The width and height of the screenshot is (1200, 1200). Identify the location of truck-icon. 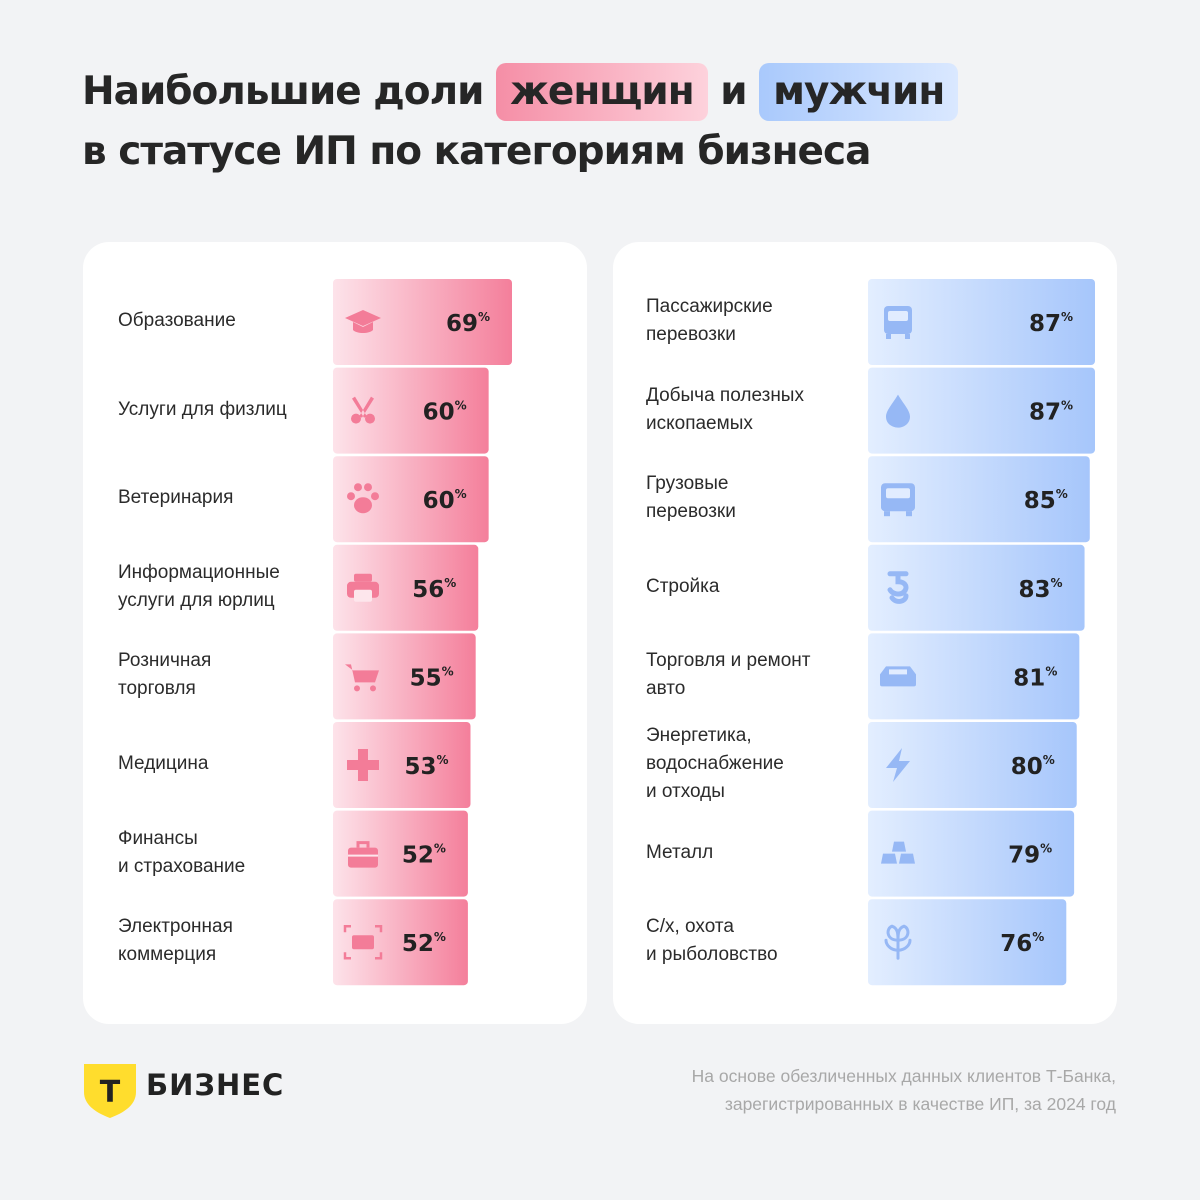
(898, 500).